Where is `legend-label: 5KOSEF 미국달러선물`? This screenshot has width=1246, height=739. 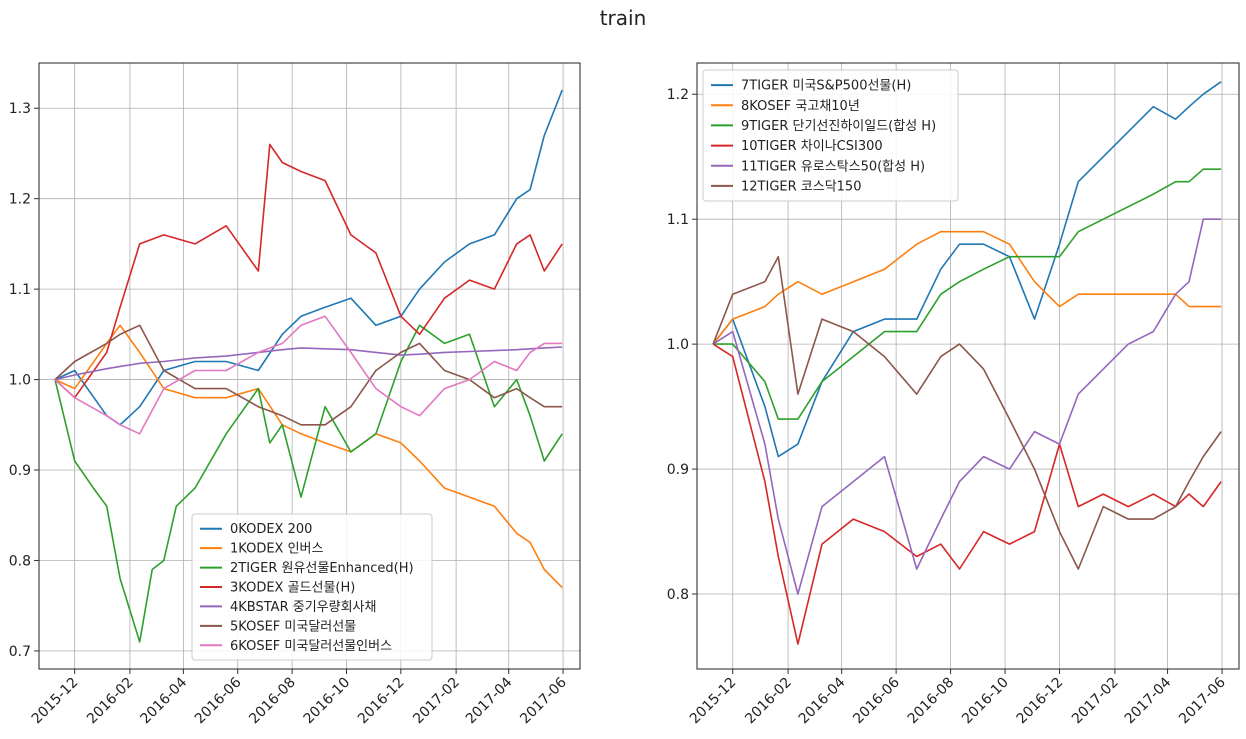 legend-label: 5KOSEF 미국달러선물 is located at coordinates (293, 626).